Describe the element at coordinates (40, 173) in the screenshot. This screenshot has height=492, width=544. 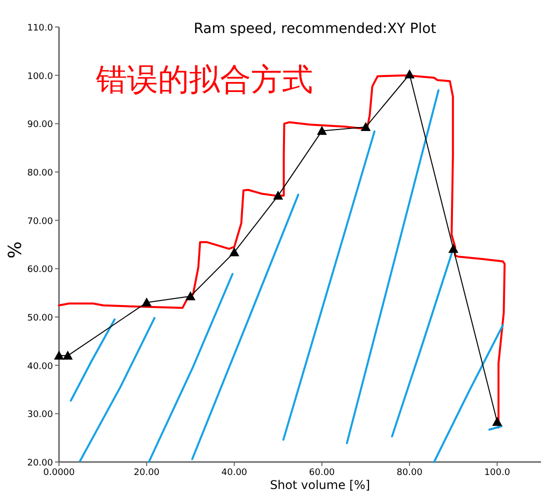
I see `y-tick-label: 80.00` at that location.